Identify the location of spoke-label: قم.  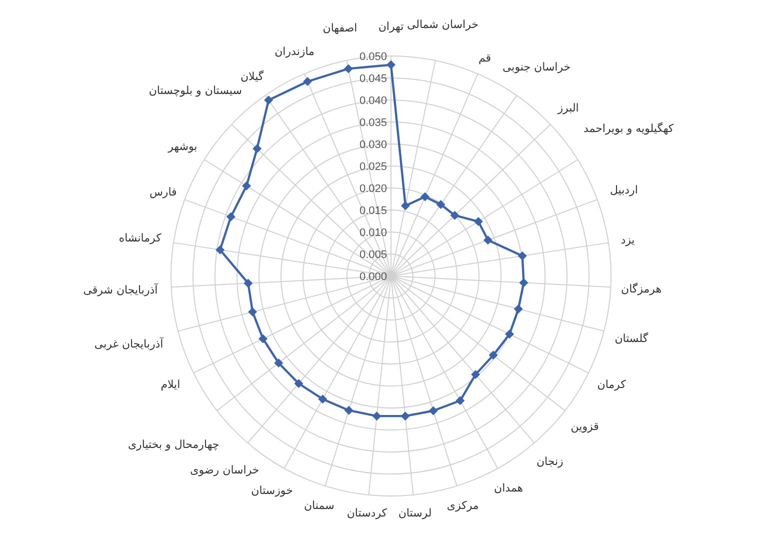
(485, 57).